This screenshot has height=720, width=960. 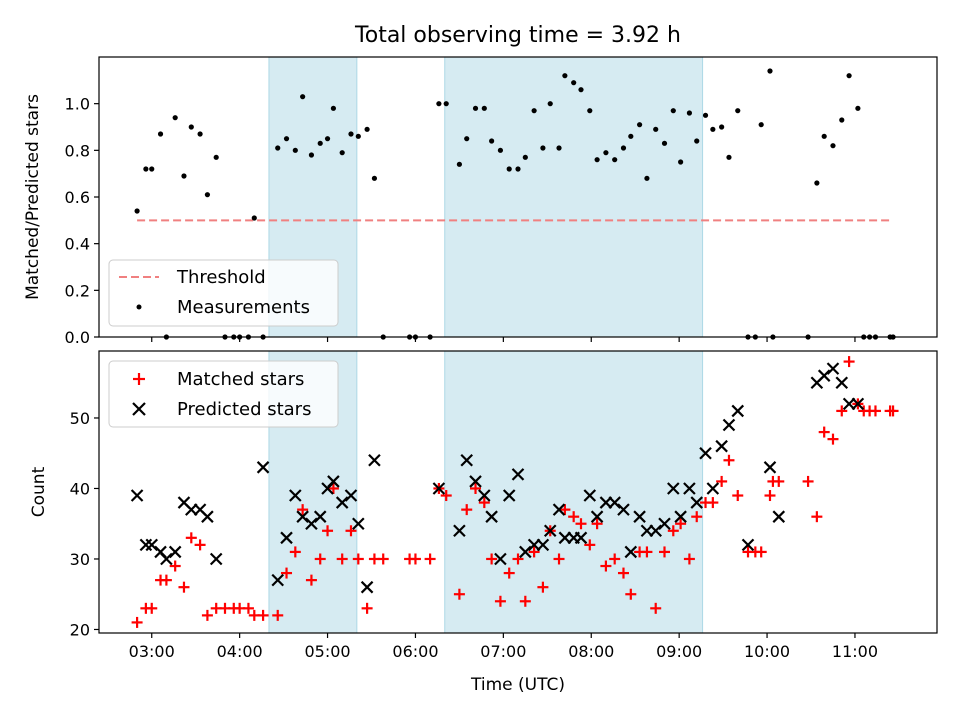 I want to click on measurements-legend-label: Measurements, so click(x=243, y=307).